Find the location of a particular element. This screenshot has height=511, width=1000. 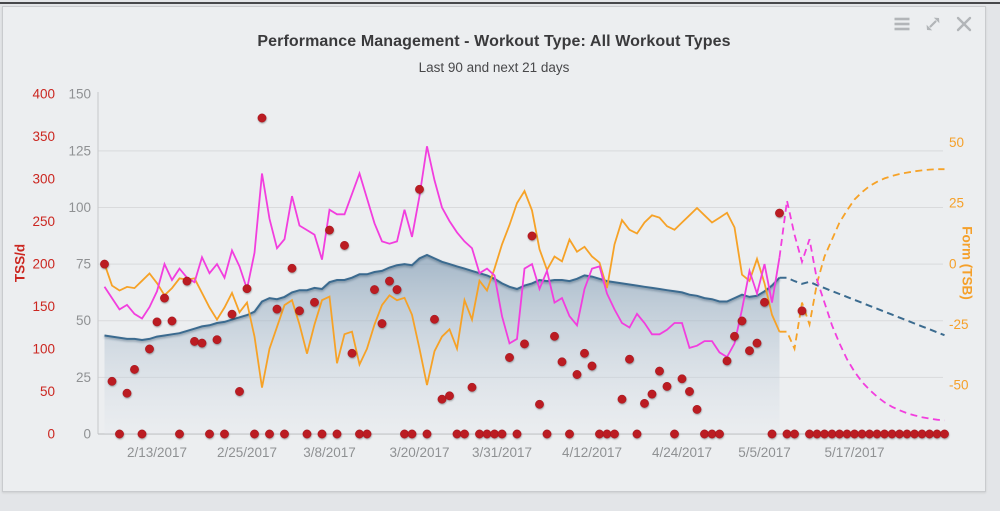

svg-text: 100 is located at coordinates (79, 207).